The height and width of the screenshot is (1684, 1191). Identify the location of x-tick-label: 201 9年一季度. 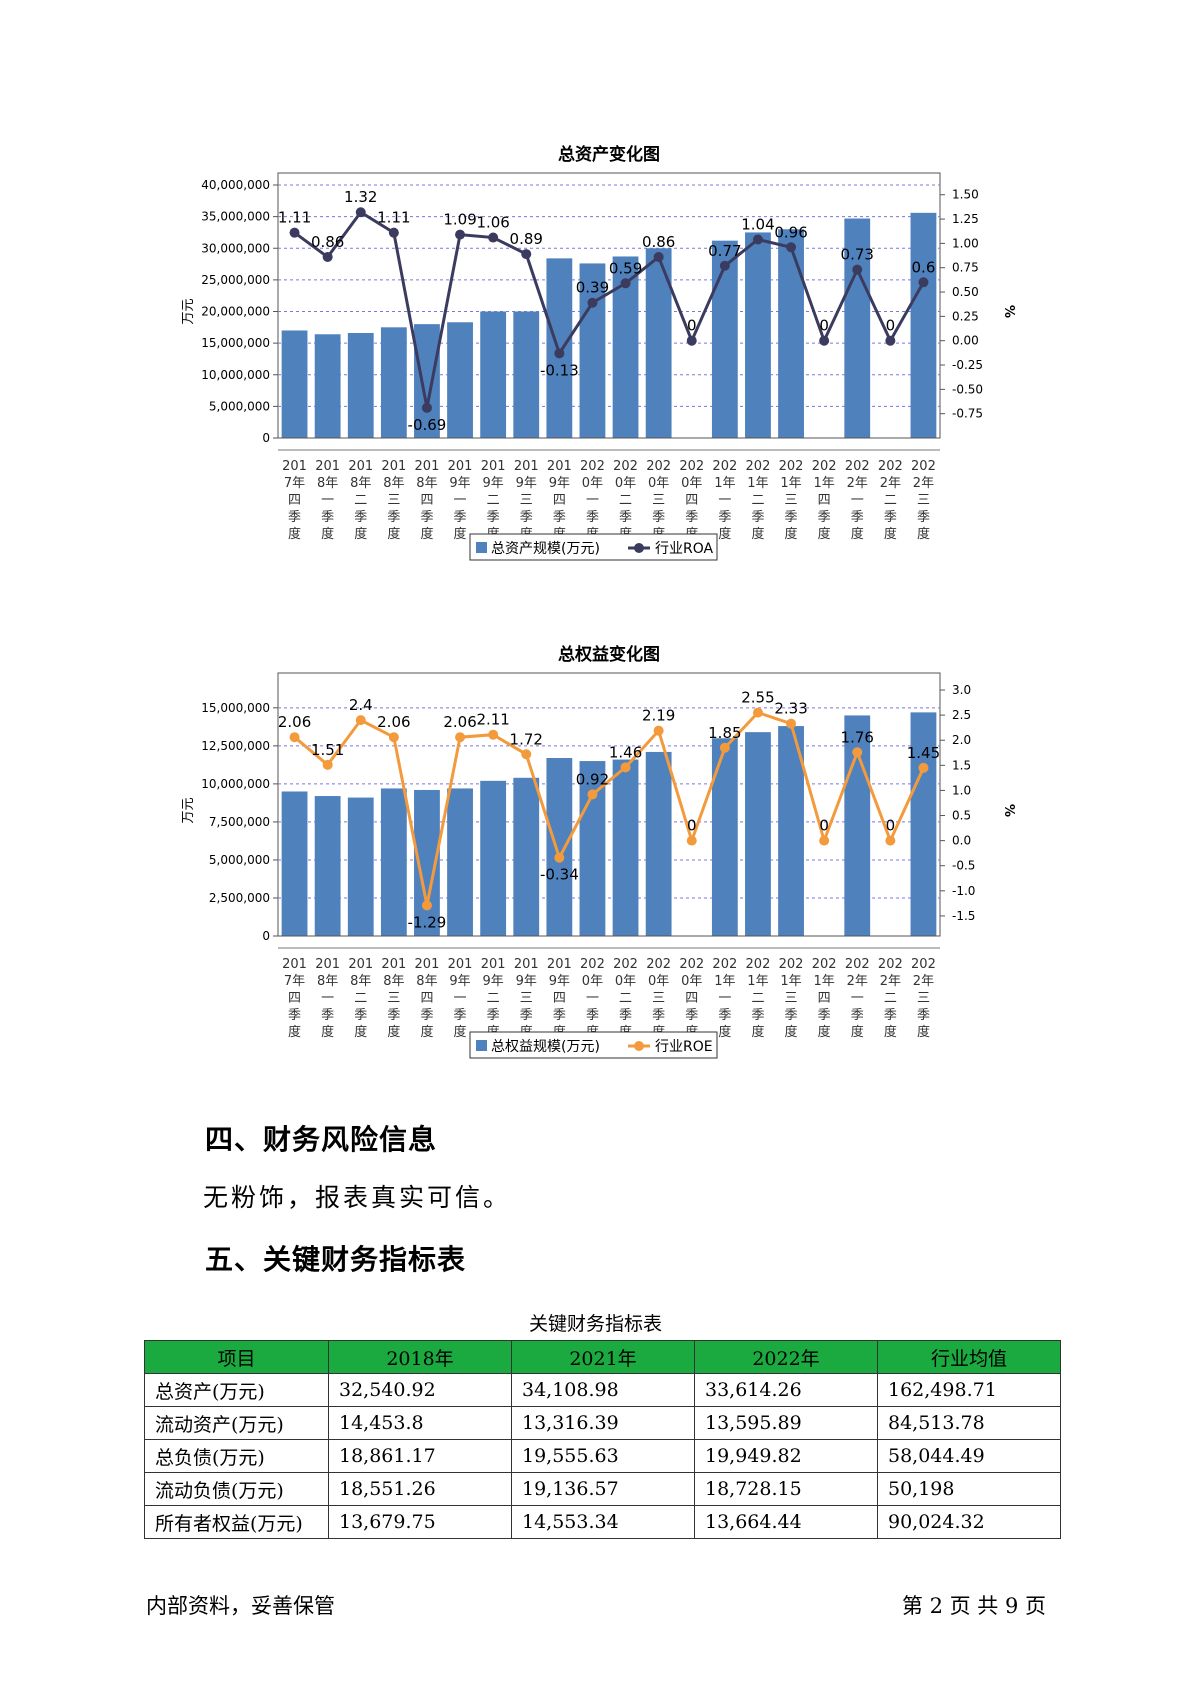
(460, 500).